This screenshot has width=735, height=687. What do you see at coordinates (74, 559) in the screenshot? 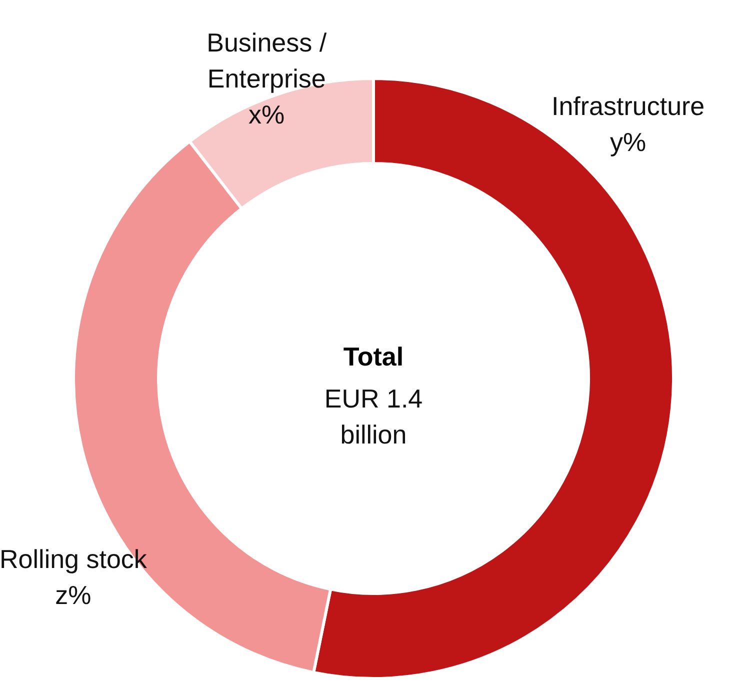
I see `slice-label: Rolling stock` at bounding box center [74, 559].